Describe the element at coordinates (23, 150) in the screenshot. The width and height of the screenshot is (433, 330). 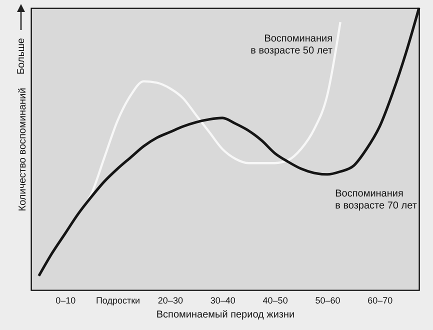
I see `y-axis-title: Количество воспоминаний` at that location.